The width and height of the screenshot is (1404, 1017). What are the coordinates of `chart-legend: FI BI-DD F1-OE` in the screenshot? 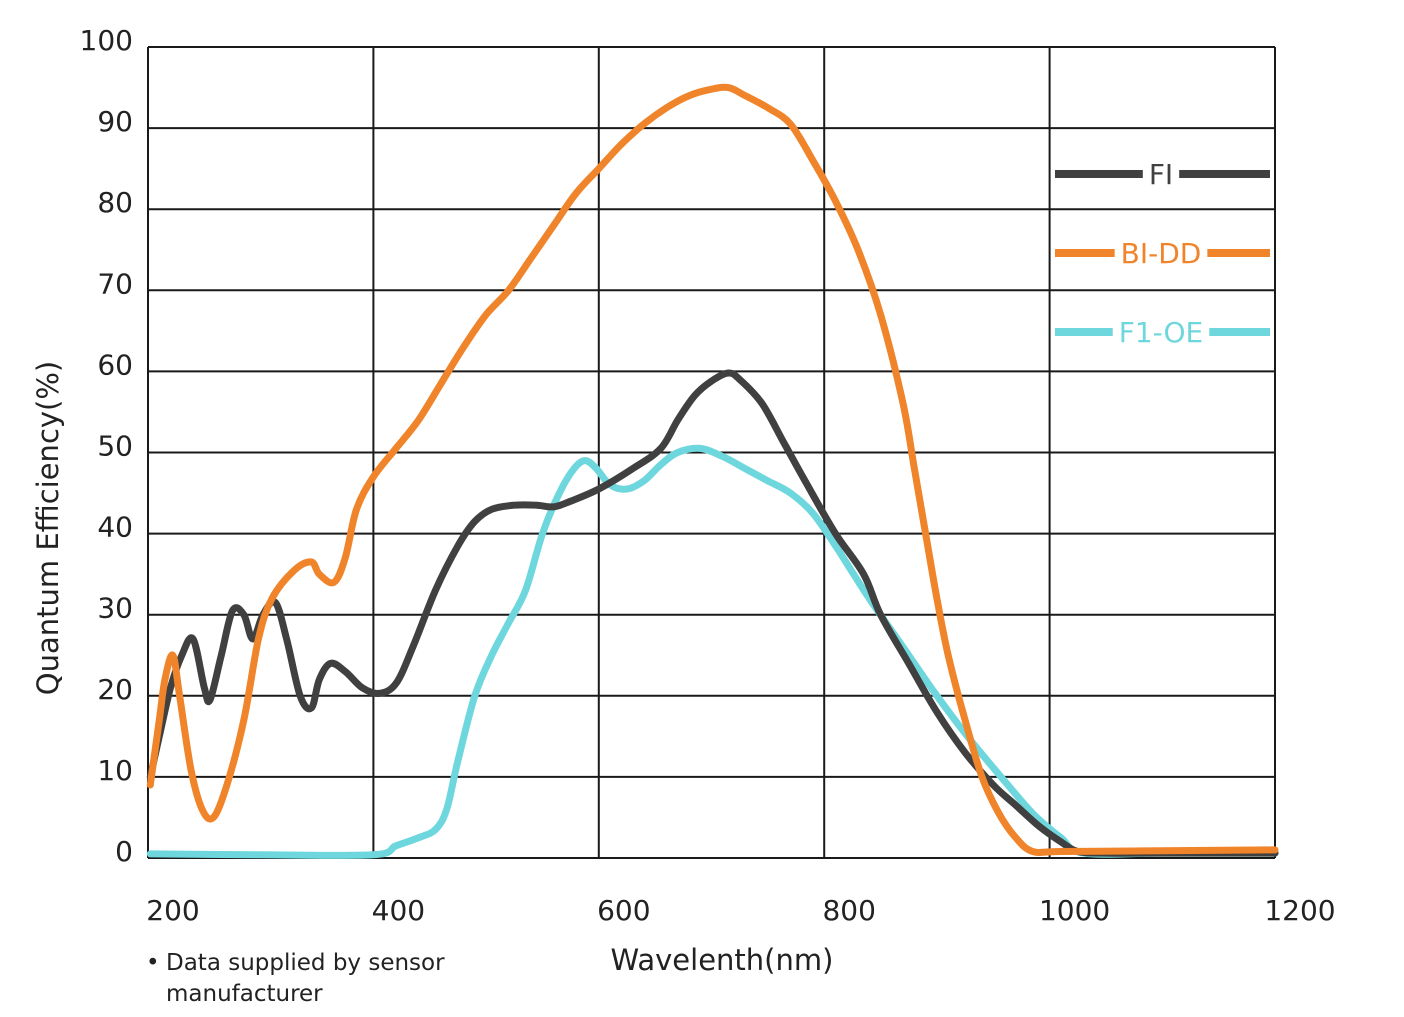 It's located at (1162, 253).